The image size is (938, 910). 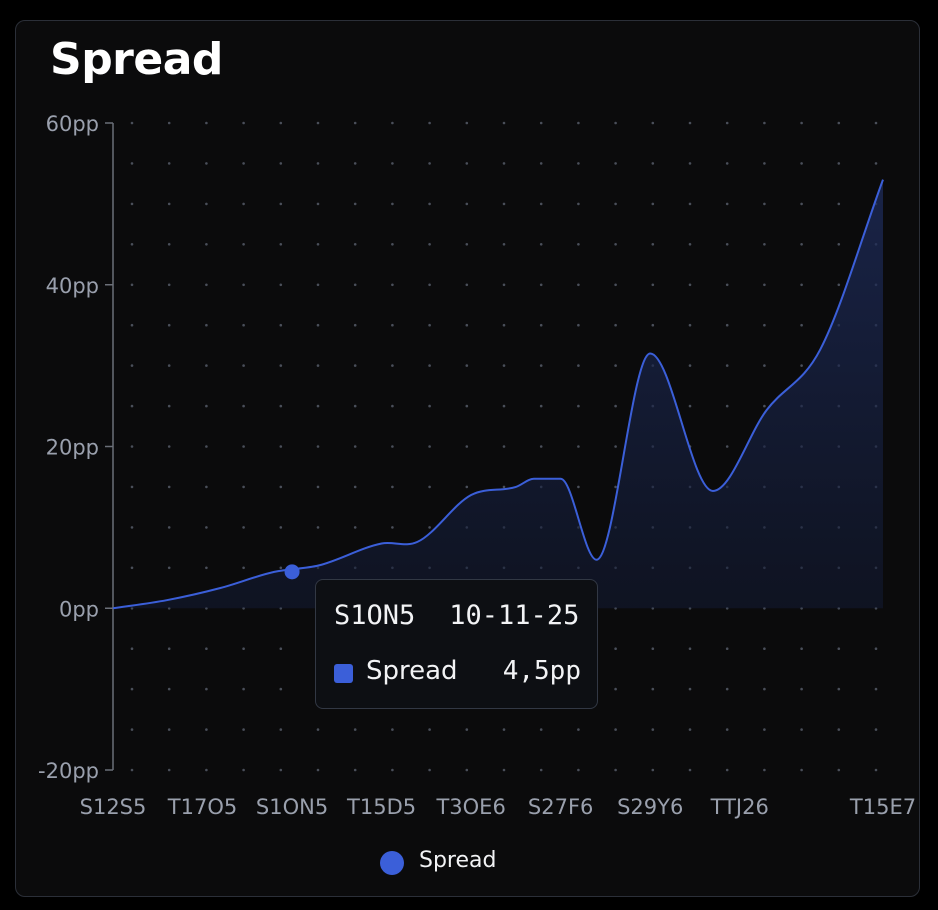 What do you see at coordinates (541, 671) in the screenshot?
I see `tooltip-value: 4,5pp` at bounding box center [541, 671].